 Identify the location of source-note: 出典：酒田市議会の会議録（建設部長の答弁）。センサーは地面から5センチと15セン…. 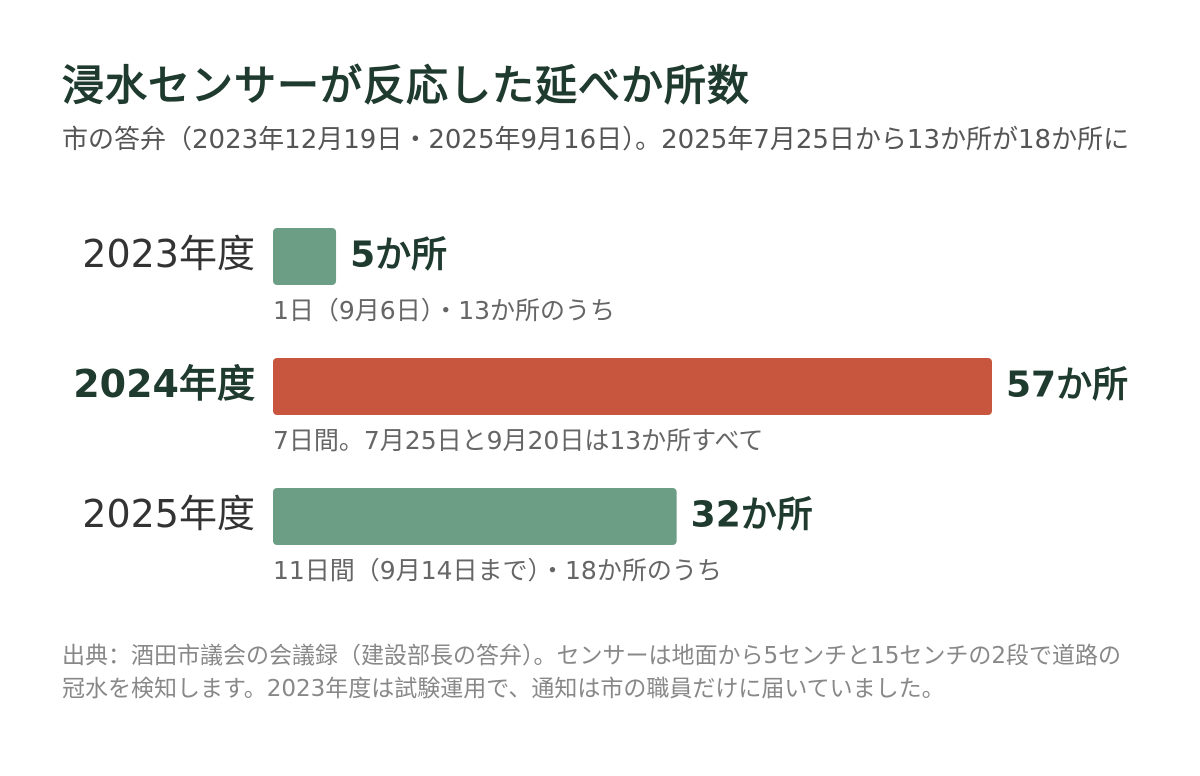
(592, 672).